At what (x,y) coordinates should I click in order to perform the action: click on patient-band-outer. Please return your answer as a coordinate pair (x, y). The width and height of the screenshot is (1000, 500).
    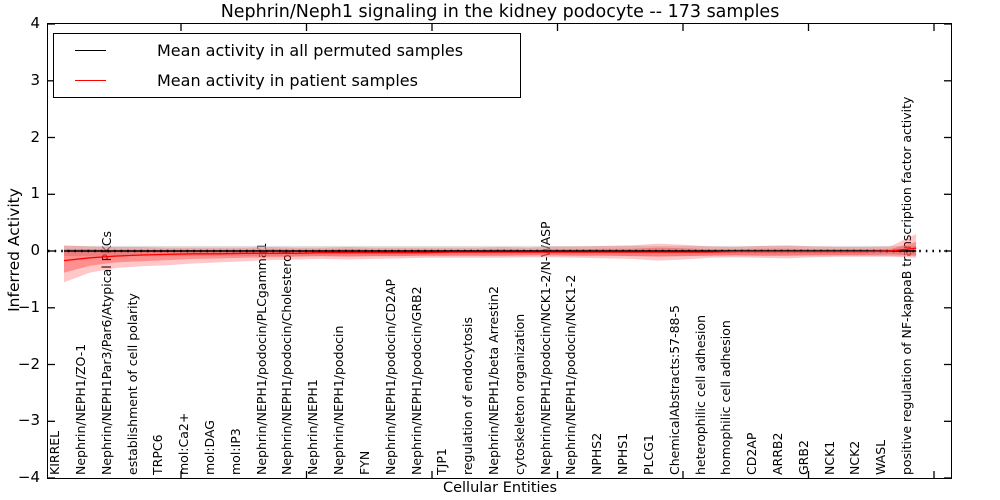
    Looking at the image, I should click on (490, 258).